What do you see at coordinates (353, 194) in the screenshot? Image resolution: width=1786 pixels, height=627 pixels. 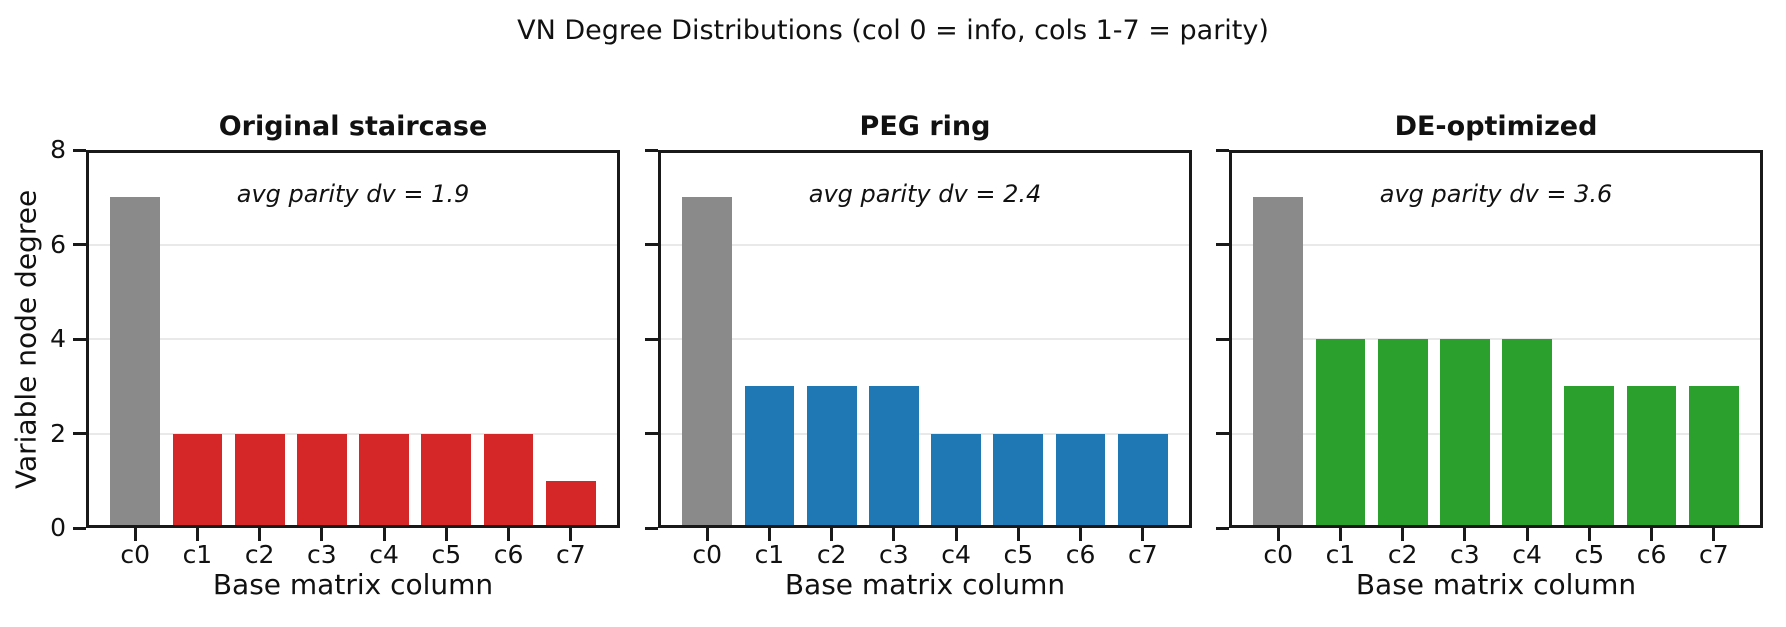 I see `annotation: avg parity dv = 1.9` at bounding box center [353, 194].